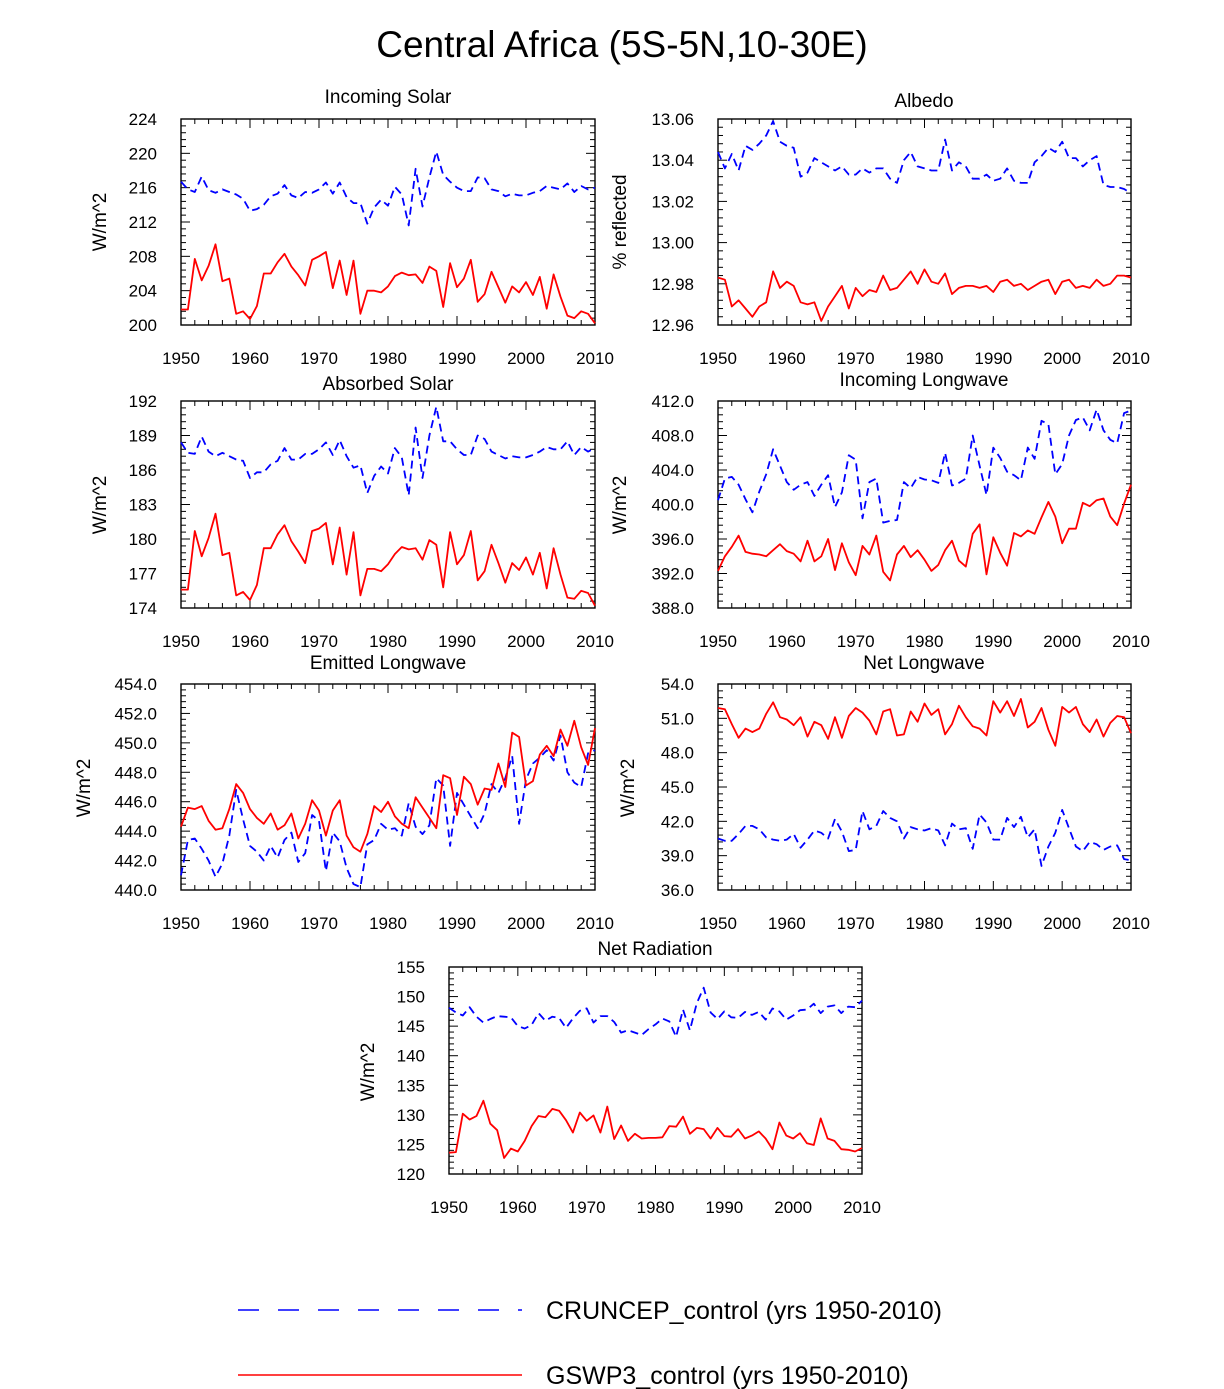 The height and width of the screenshot is (1389, 1224). What do you see at coordinates (672, 470) in the screenshot?
I see `y-tick-label: 404.0` at bounding box center [672, 470].